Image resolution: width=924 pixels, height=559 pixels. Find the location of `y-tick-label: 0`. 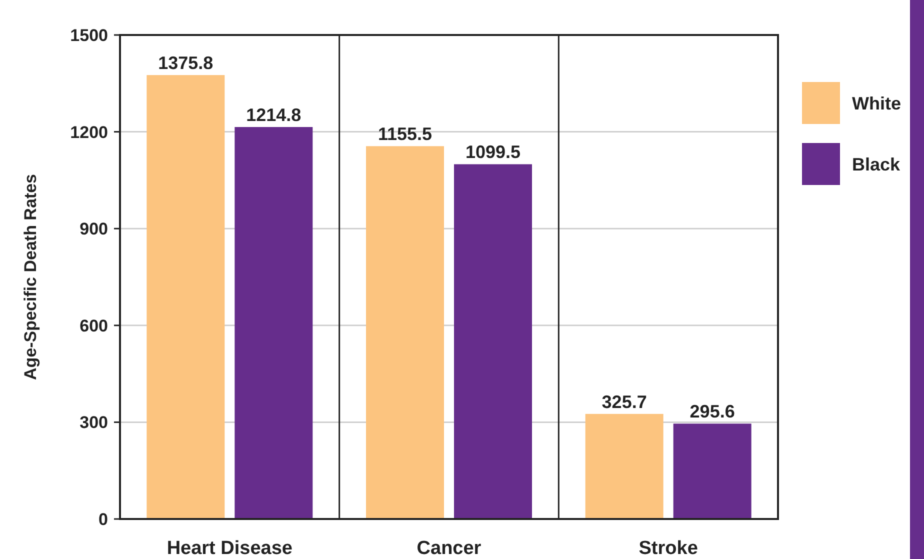

y-tick-label: 0 is located at coordinates (103, 519).